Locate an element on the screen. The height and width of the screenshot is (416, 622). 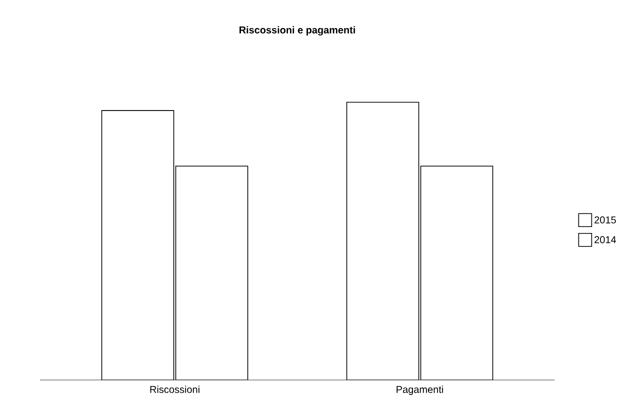
x-tick-label: Riscossioni is located at coordinates (175, 389).